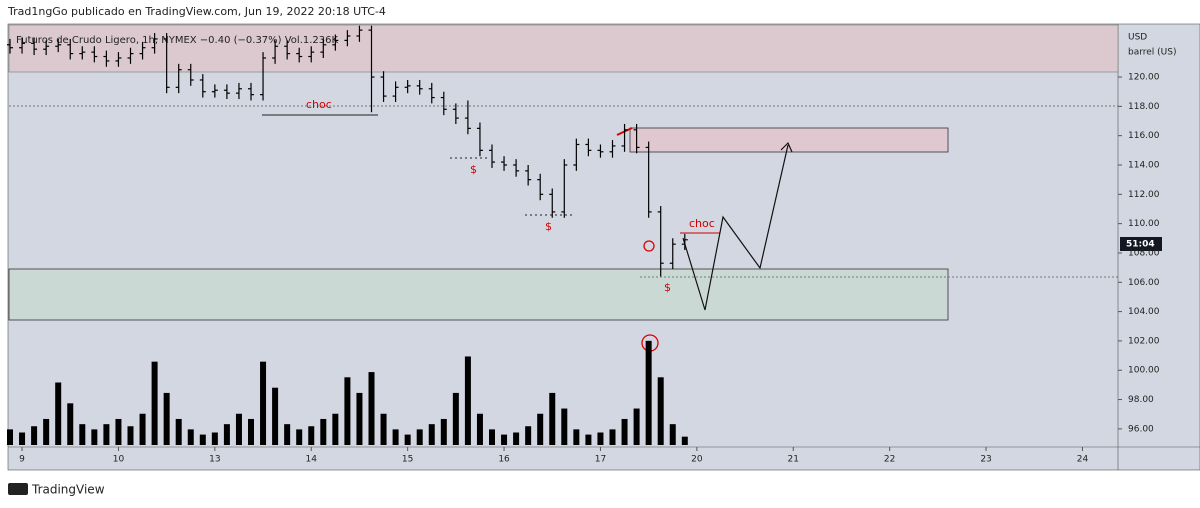  What do you see at coordinates (600, 460) in the screenshot?
I see `x-tick-label: 17` at bounding box center [600, 460].